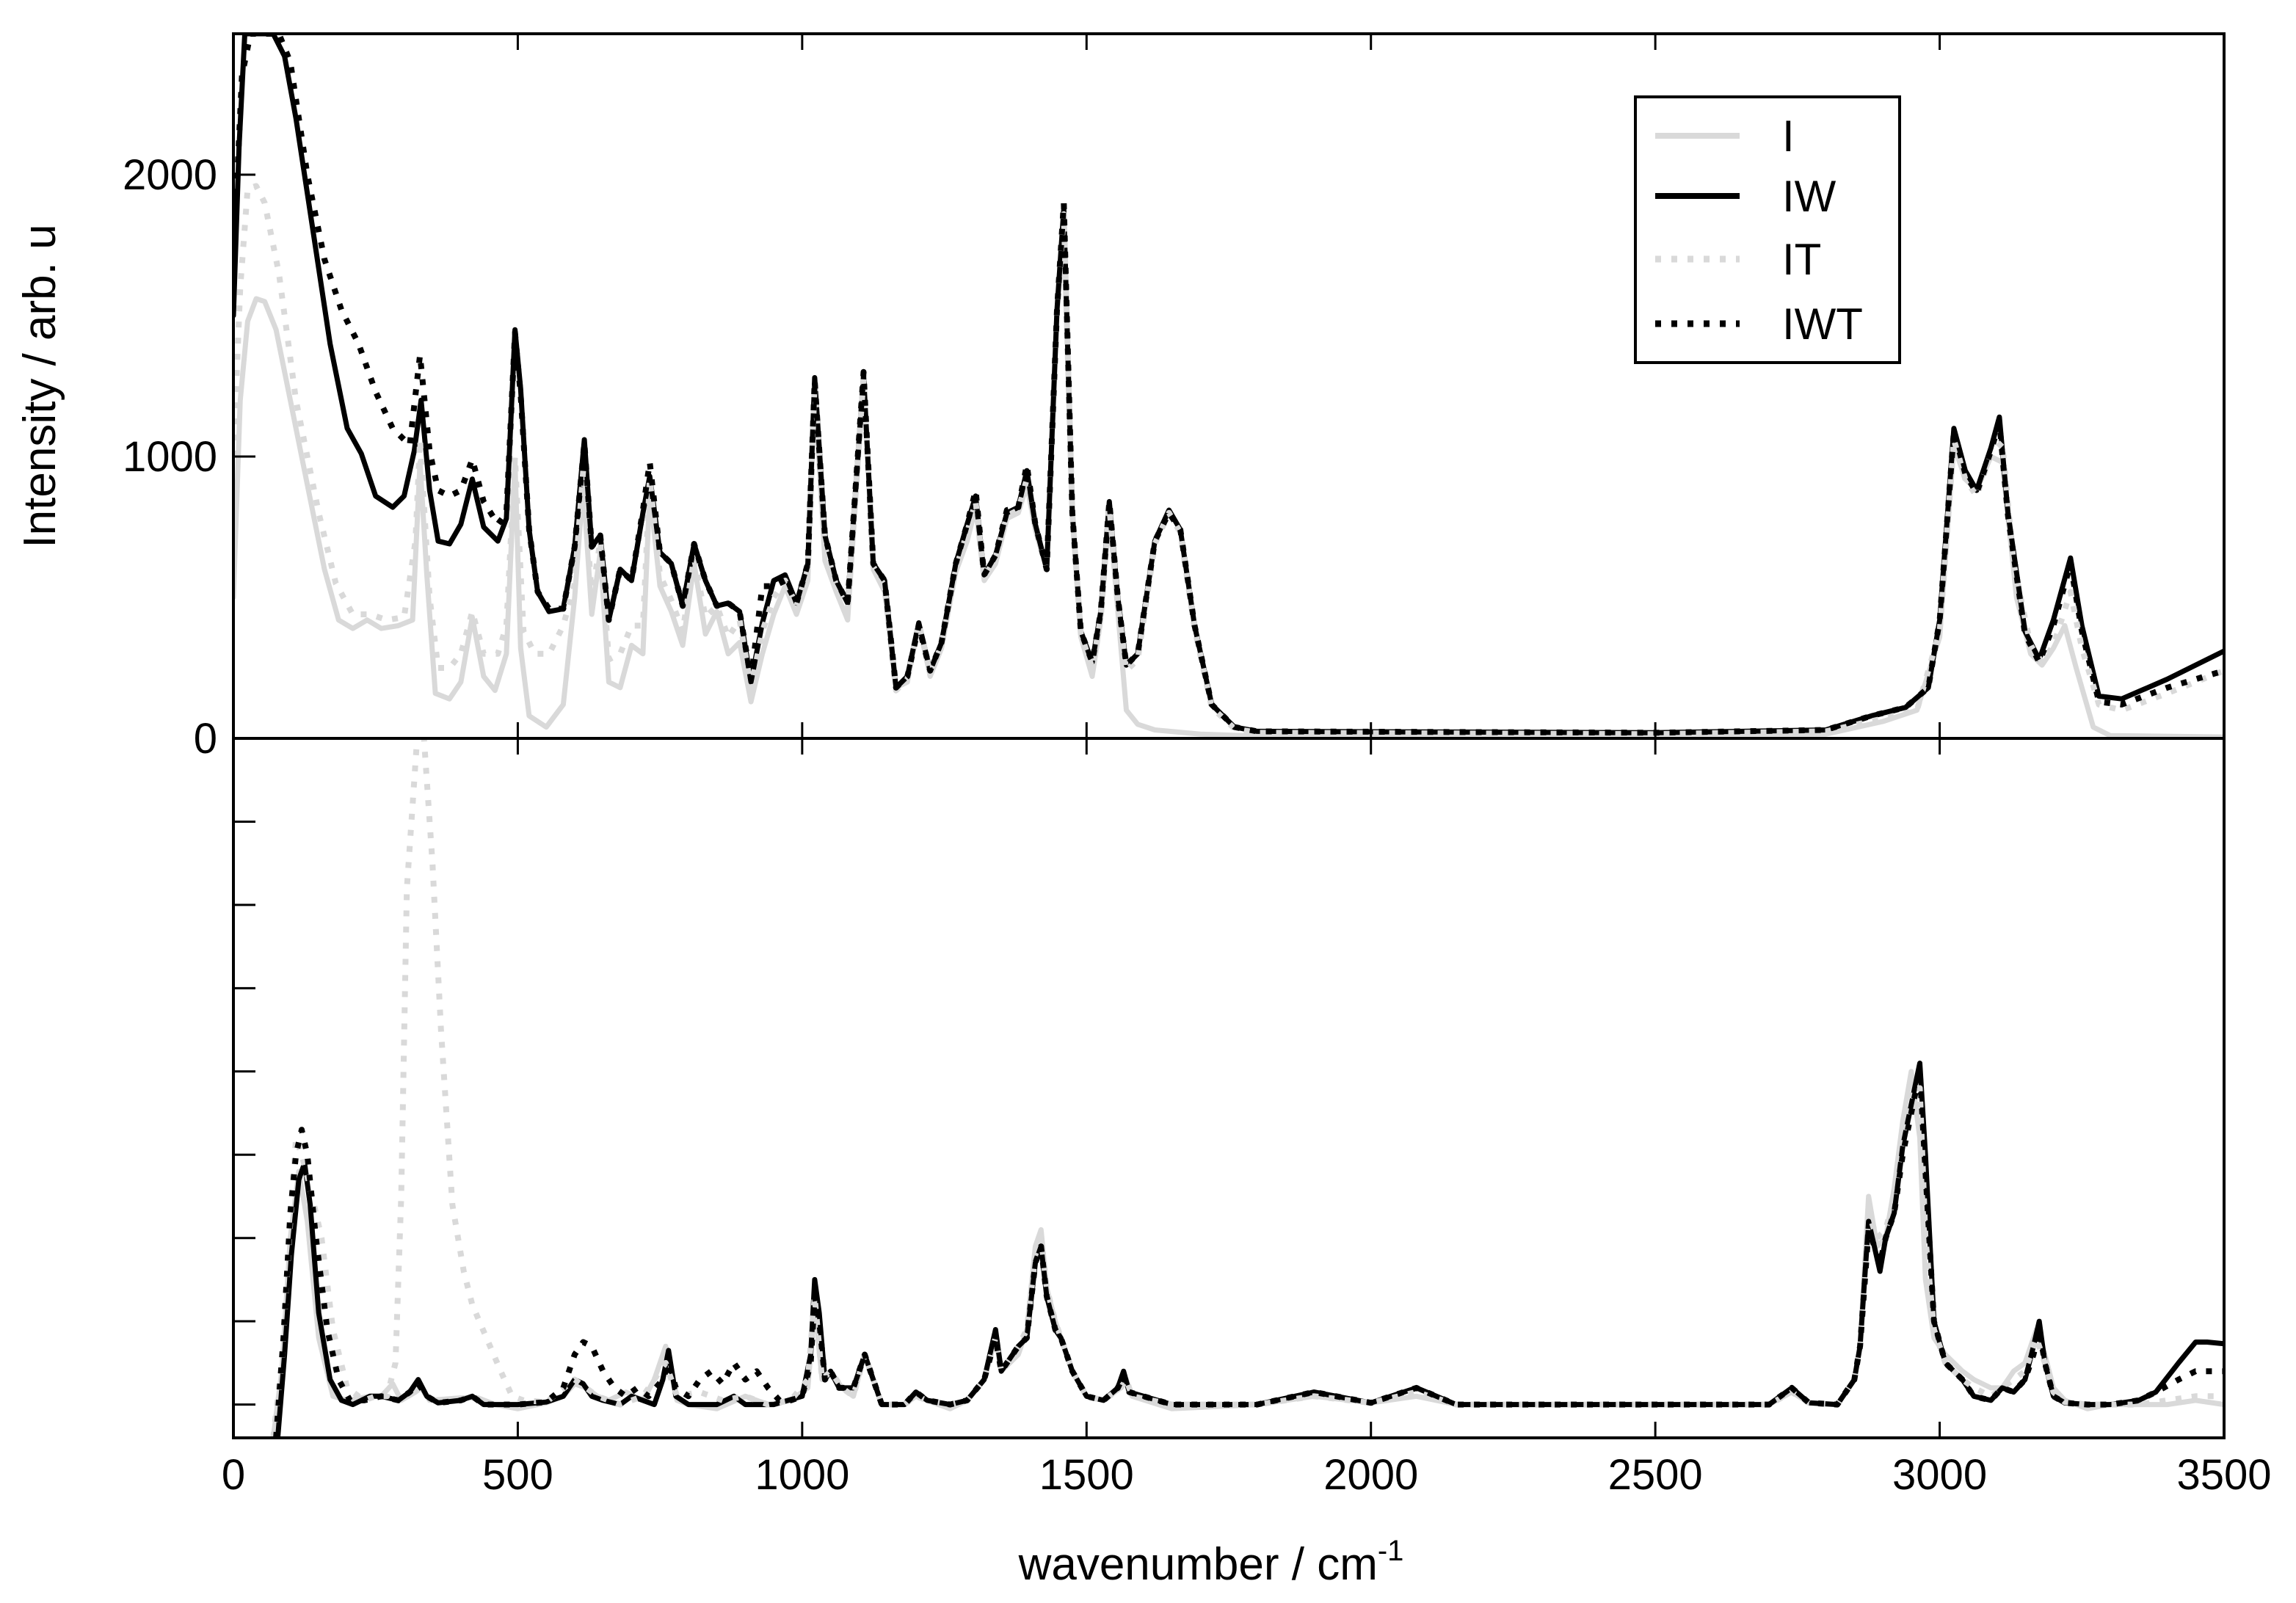  What do you see at coordinates (1788, 136) in the screenshot?
I see `legend-label-i: I` at bounding box center [1788, 136].